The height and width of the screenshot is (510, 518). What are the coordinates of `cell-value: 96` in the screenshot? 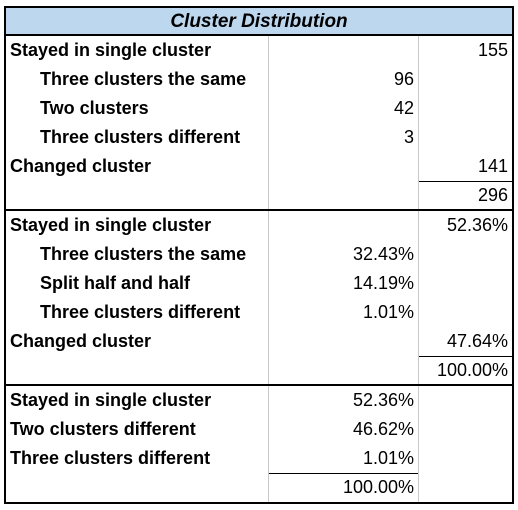 It's located at (403, 79).